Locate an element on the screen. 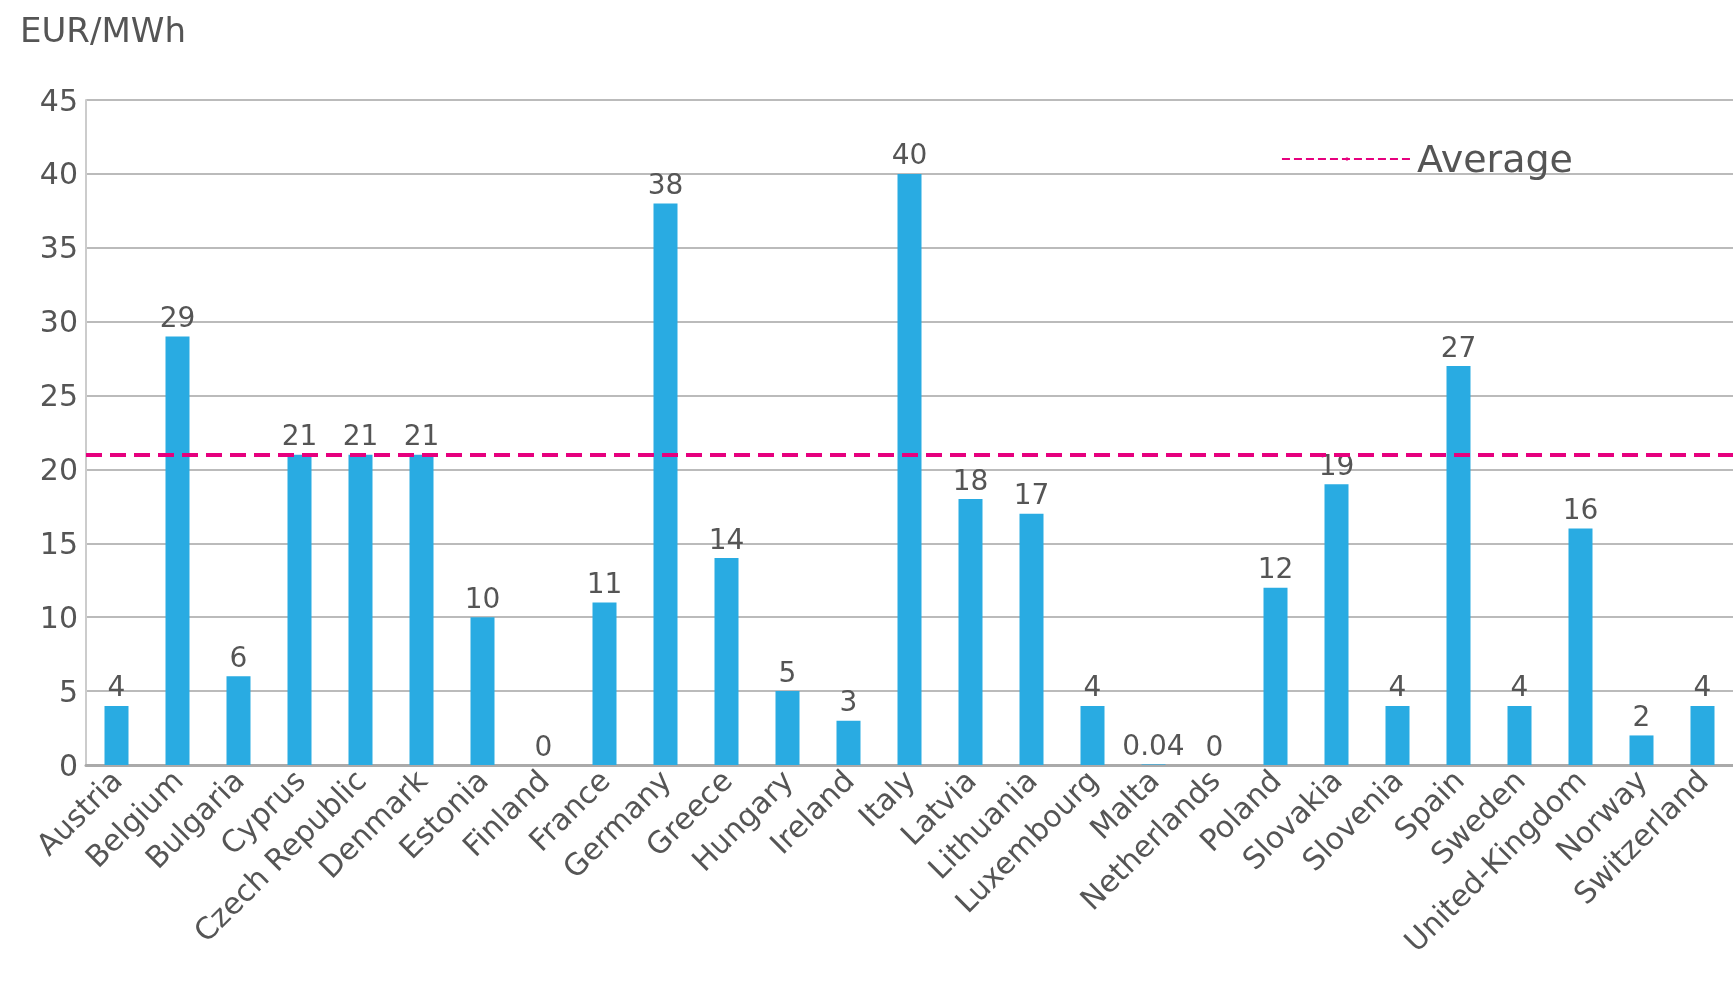  data-label: 27 is located at coordinates (1458, 347).